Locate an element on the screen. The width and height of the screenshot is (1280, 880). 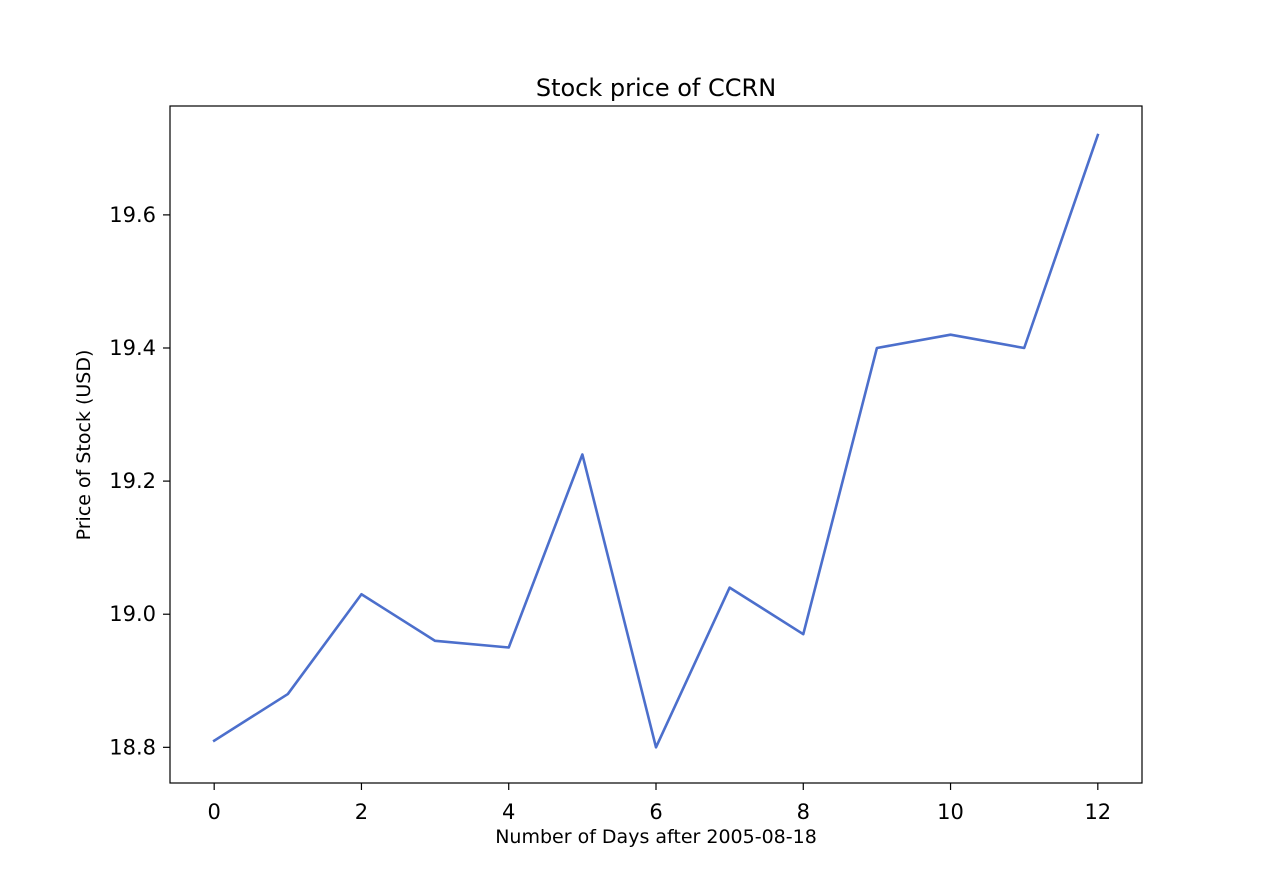
y-tick-label: 19.0 is located at coordinates (132, 614).